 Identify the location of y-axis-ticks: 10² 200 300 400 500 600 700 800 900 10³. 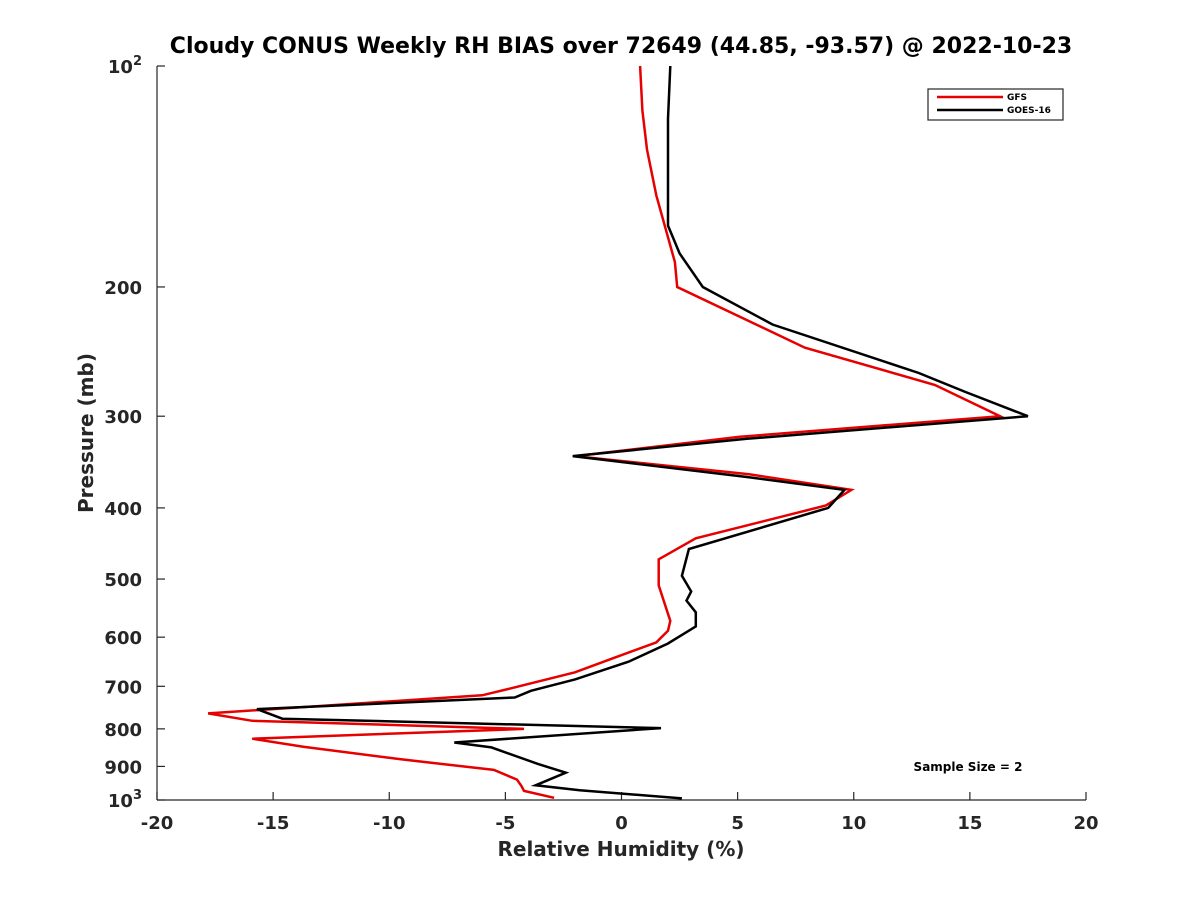
(134, 433).